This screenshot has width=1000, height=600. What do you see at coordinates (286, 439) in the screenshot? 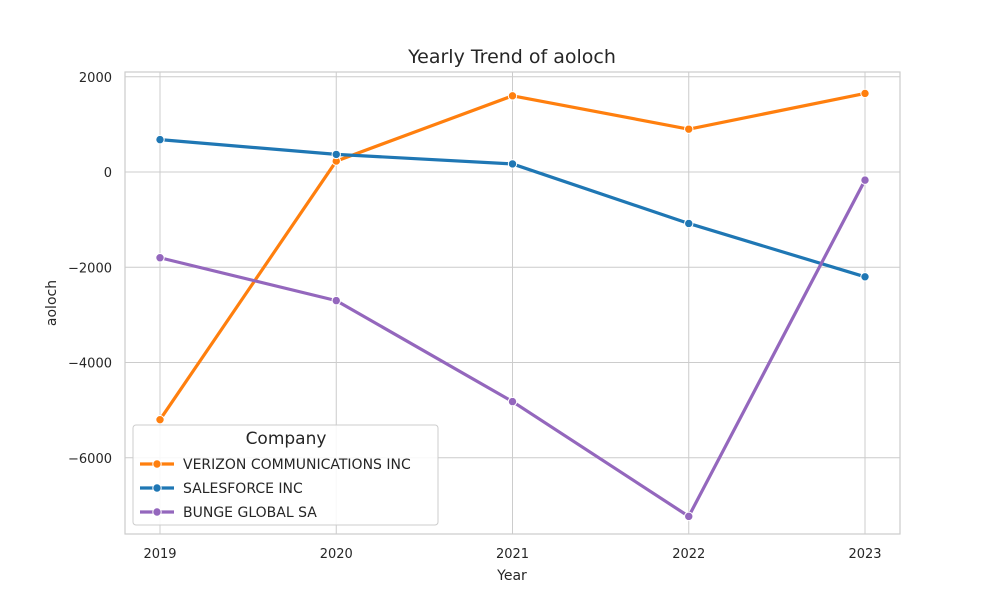
I see `legend-title: Company` at bounding box center [286, 439].